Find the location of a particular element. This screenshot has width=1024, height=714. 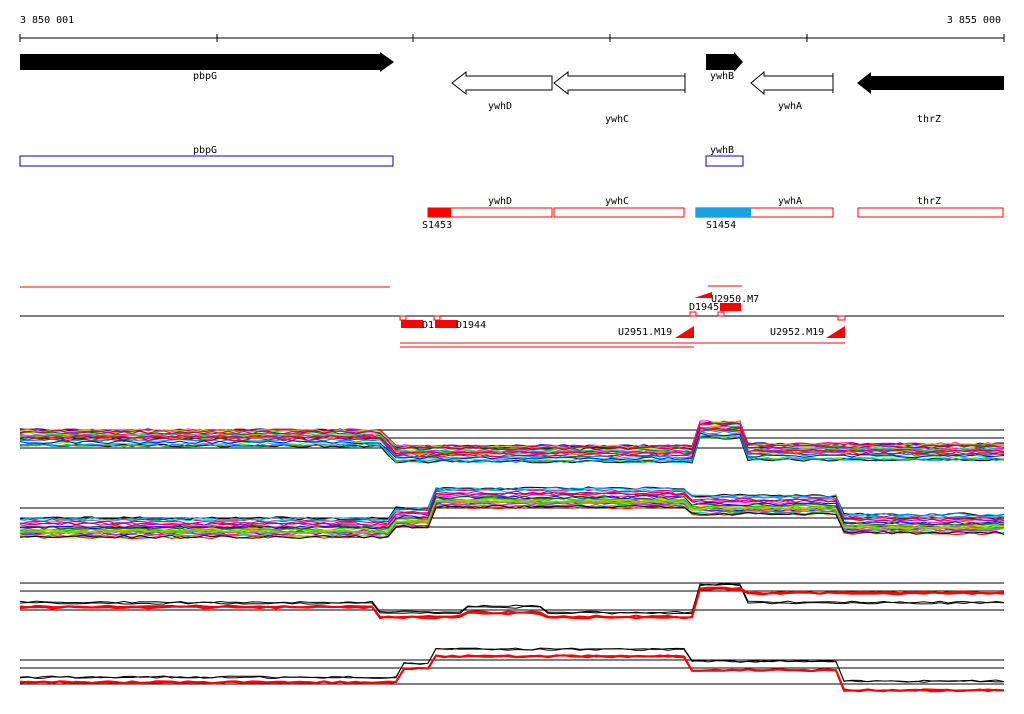

red-box-ywhD: ywhD is located at coordinates (490, 207).